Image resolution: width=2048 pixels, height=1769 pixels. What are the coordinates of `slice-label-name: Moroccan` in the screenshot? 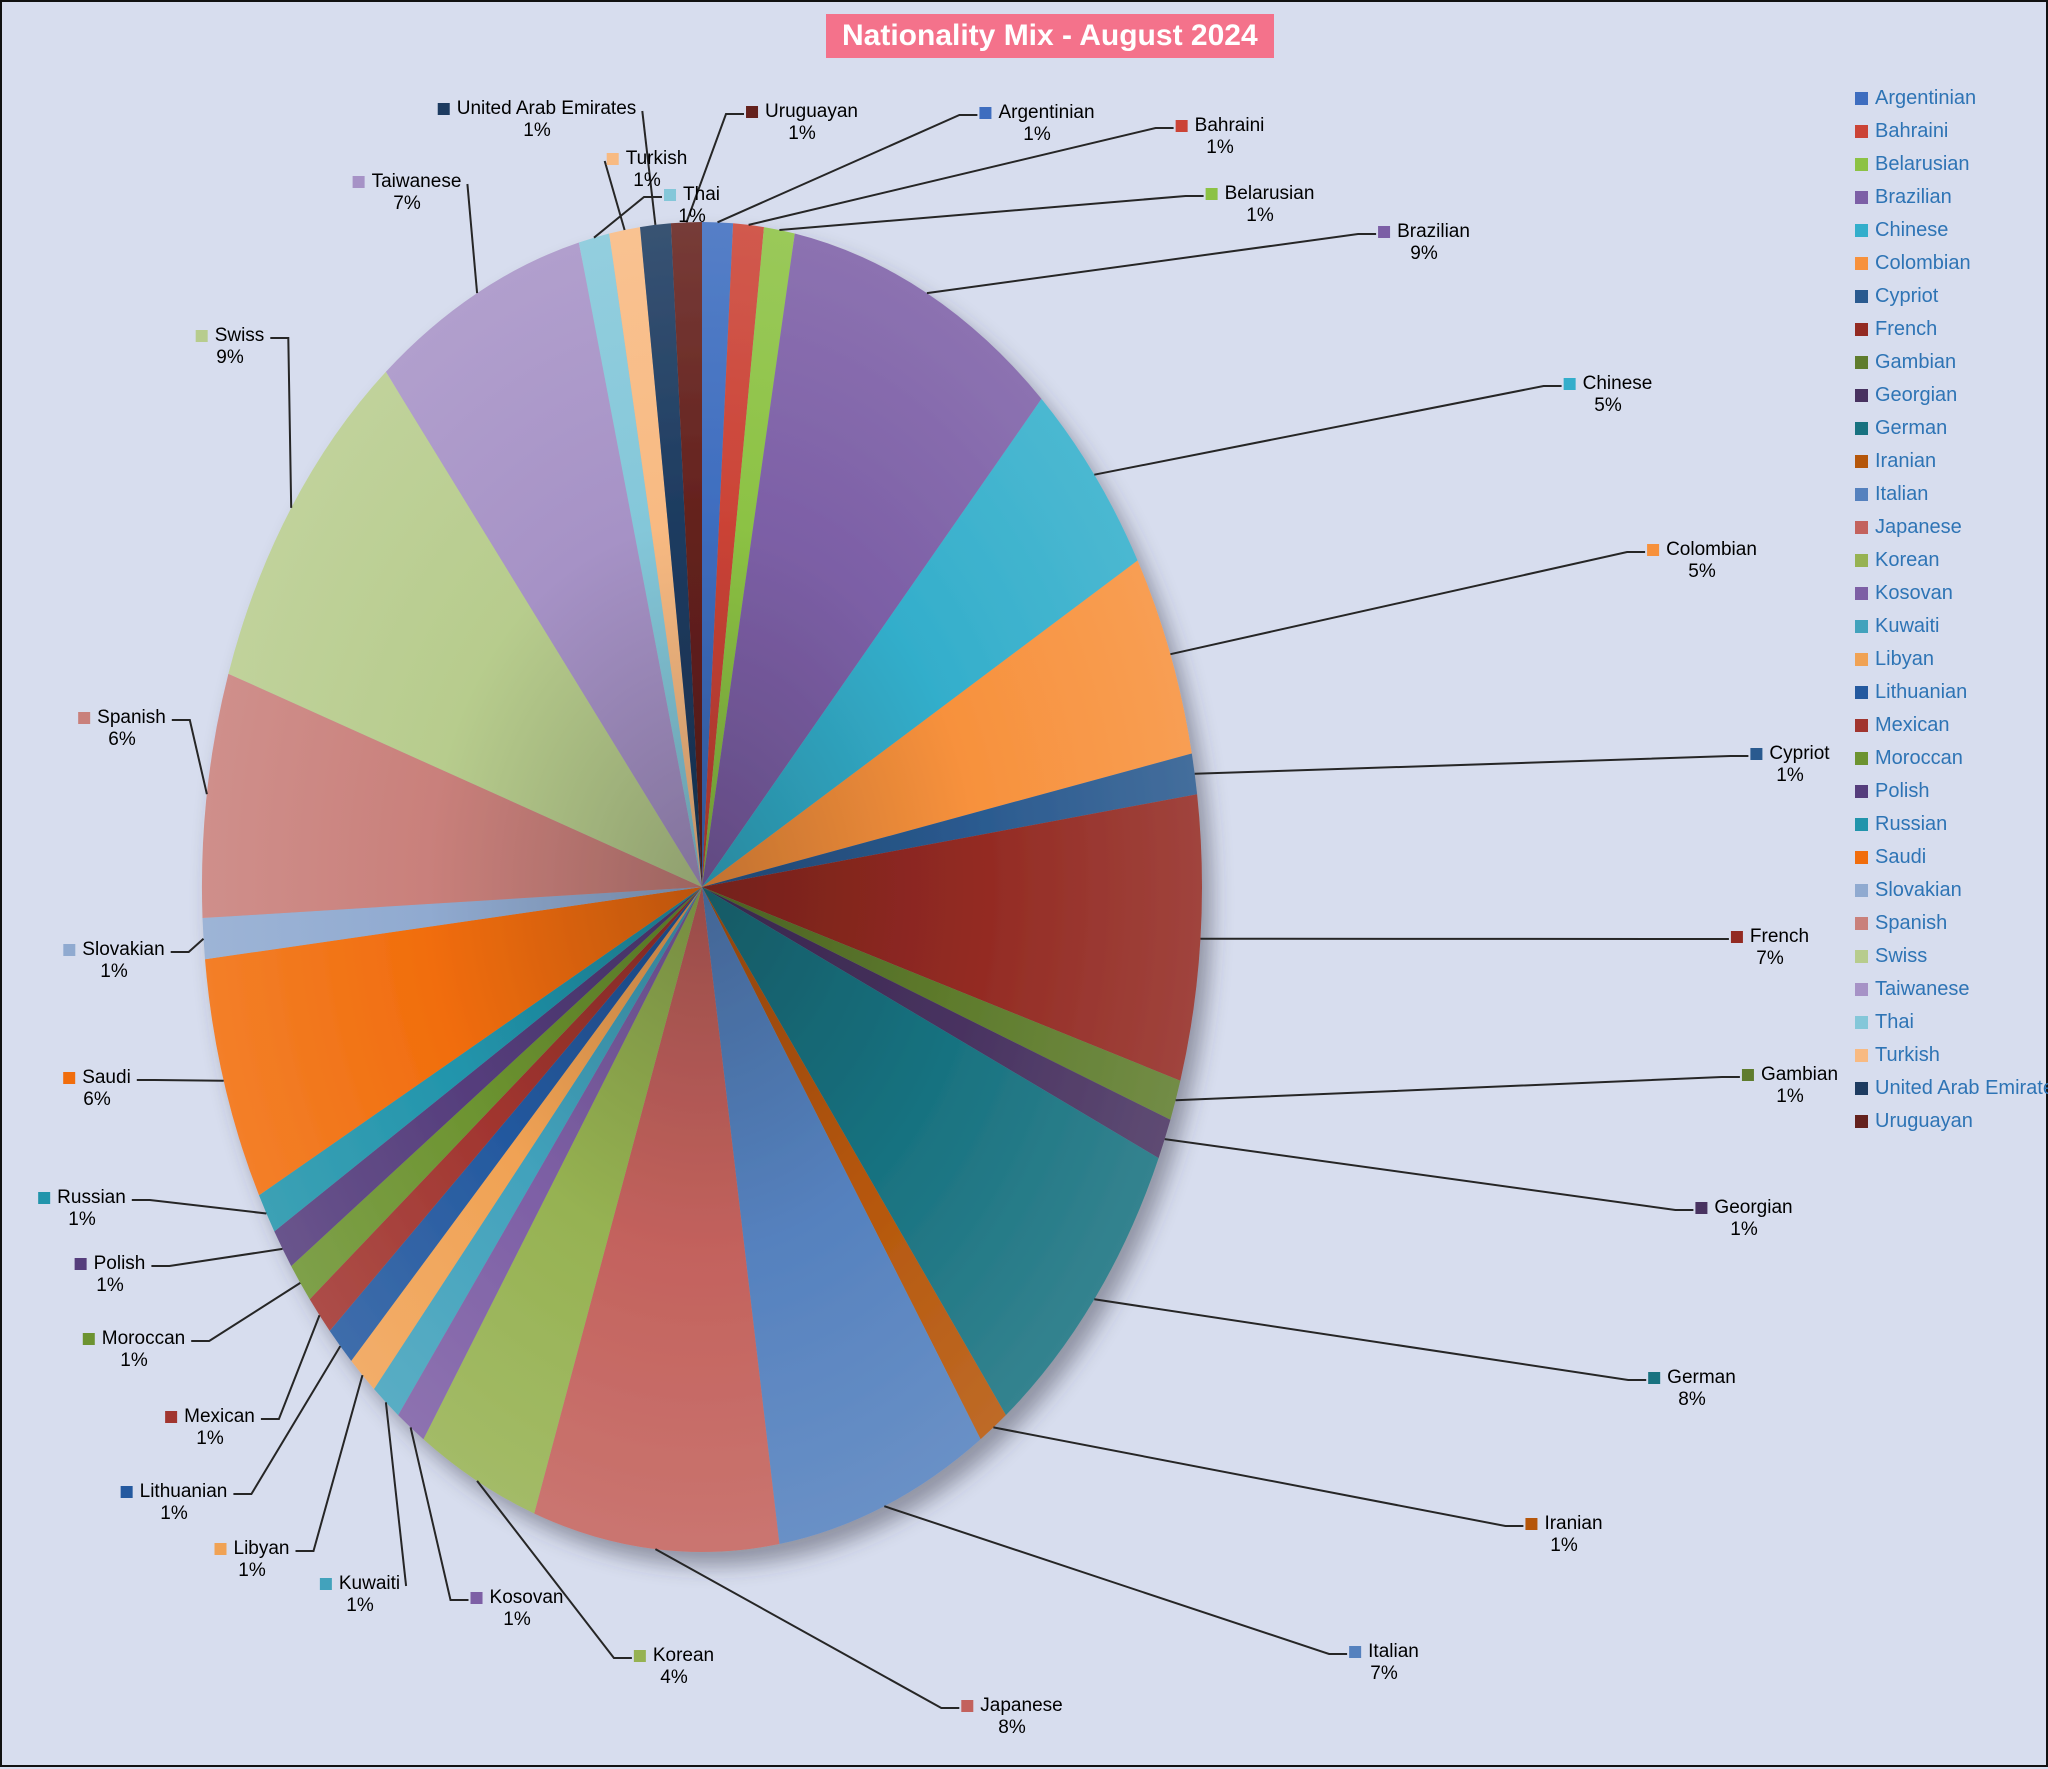 It's located at (143, 1339).